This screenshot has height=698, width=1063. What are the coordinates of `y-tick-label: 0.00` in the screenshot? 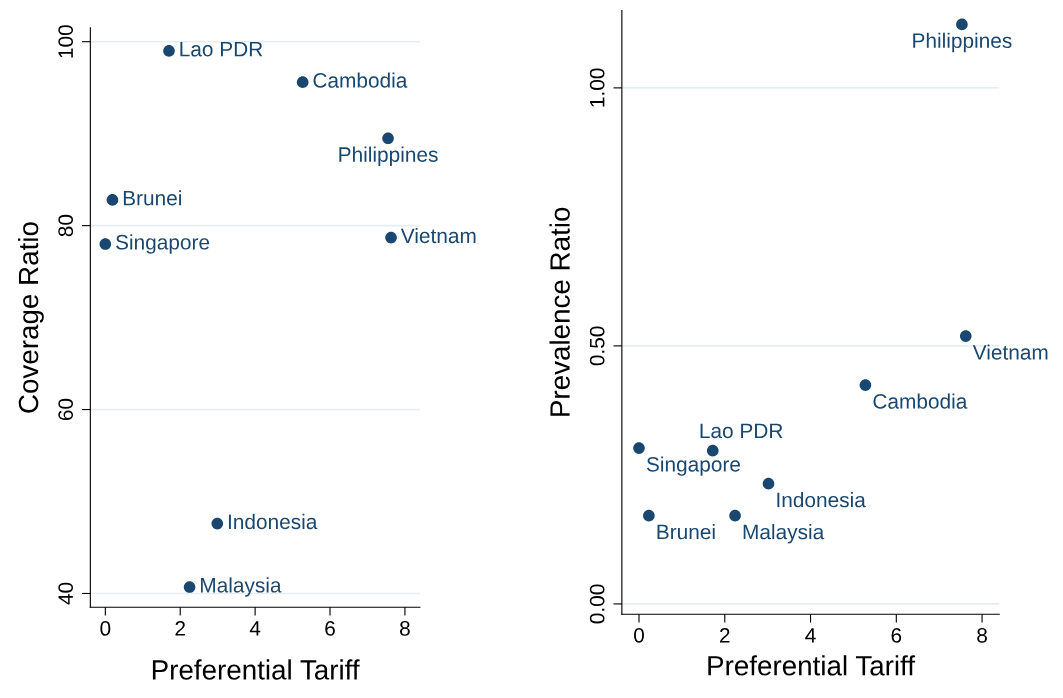 It's located at (597, 604).